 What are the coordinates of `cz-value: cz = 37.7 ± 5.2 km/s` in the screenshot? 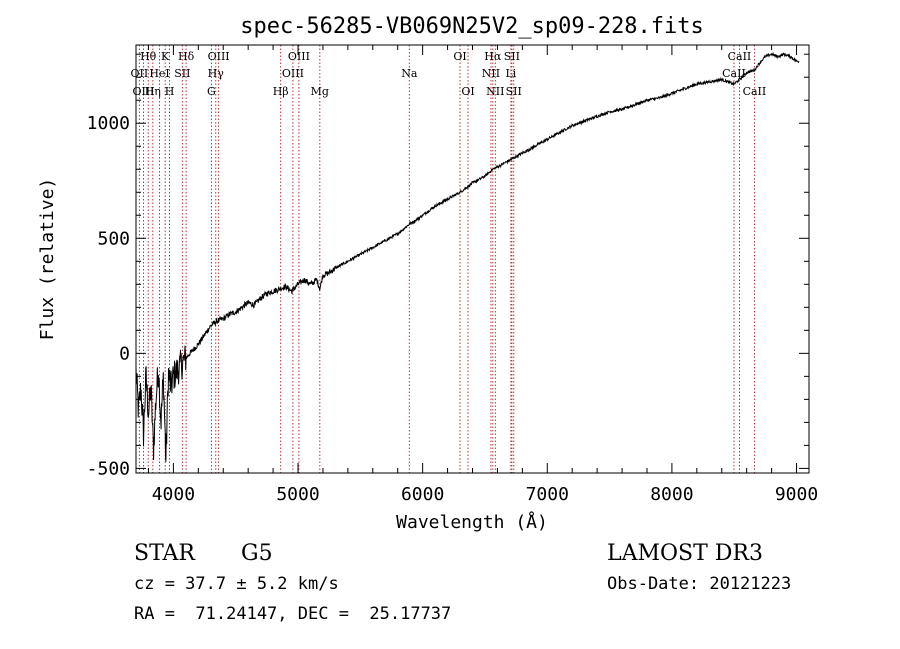 It's located at (236, 584).